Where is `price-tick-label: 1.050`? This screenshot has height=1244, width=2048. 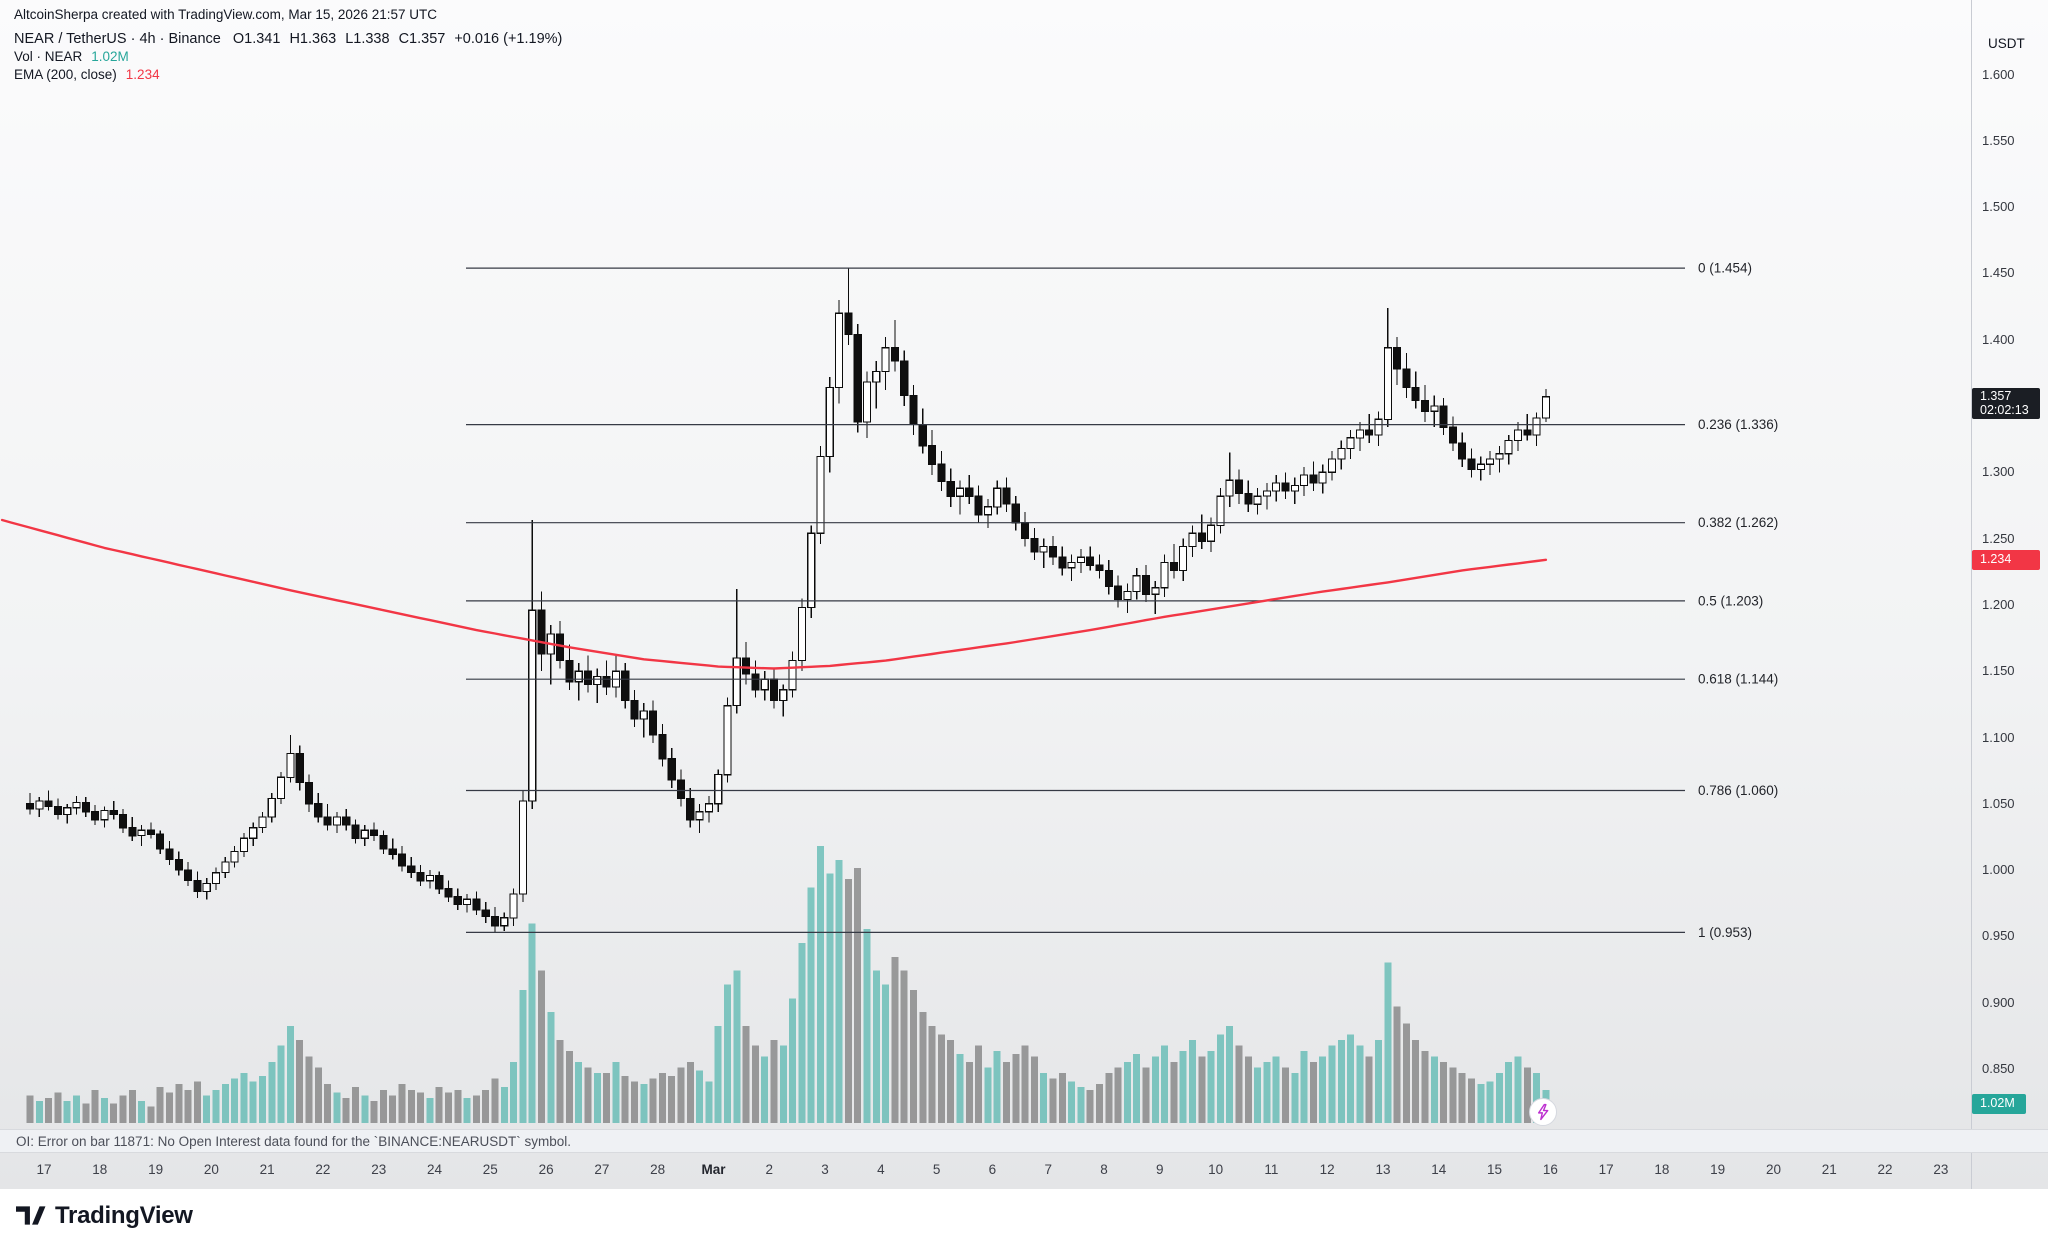 price-tick-label: 1.050 is located at coordinates (1998, 803).